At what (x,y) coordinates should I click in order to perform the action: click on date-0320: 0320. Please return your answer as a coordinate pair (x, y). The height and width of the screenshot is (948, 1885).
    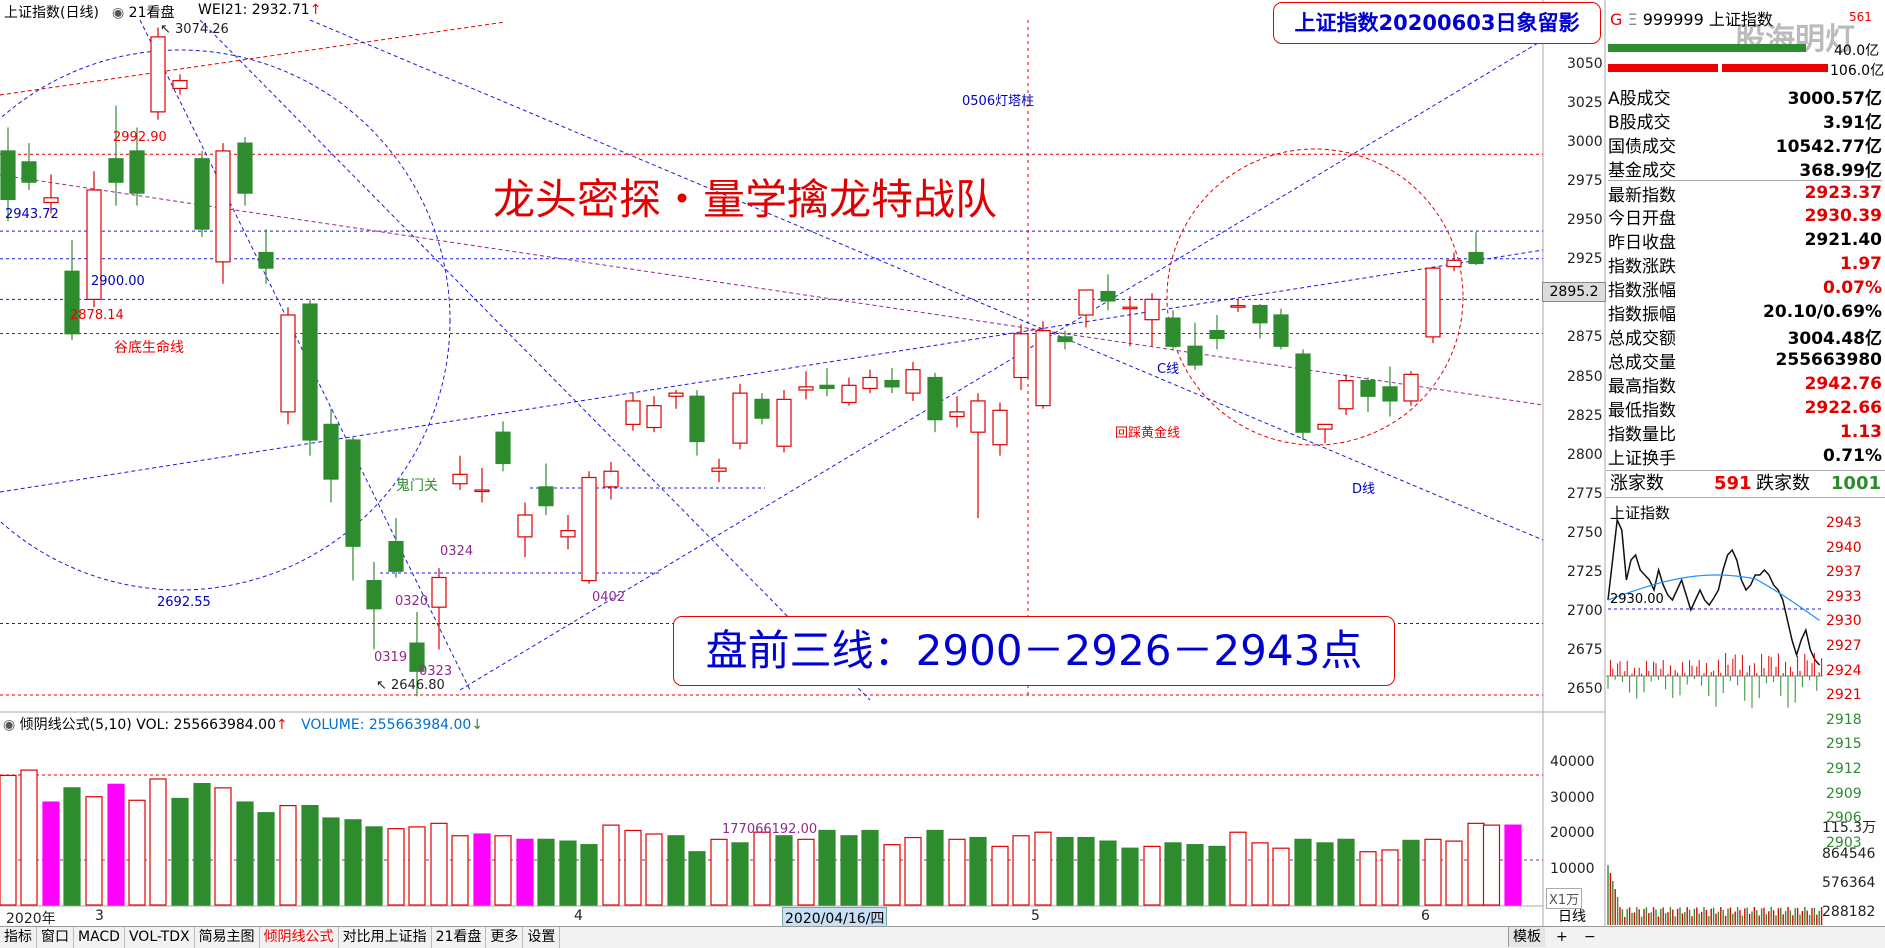
    Looking at the image, I should click on (412, 601).